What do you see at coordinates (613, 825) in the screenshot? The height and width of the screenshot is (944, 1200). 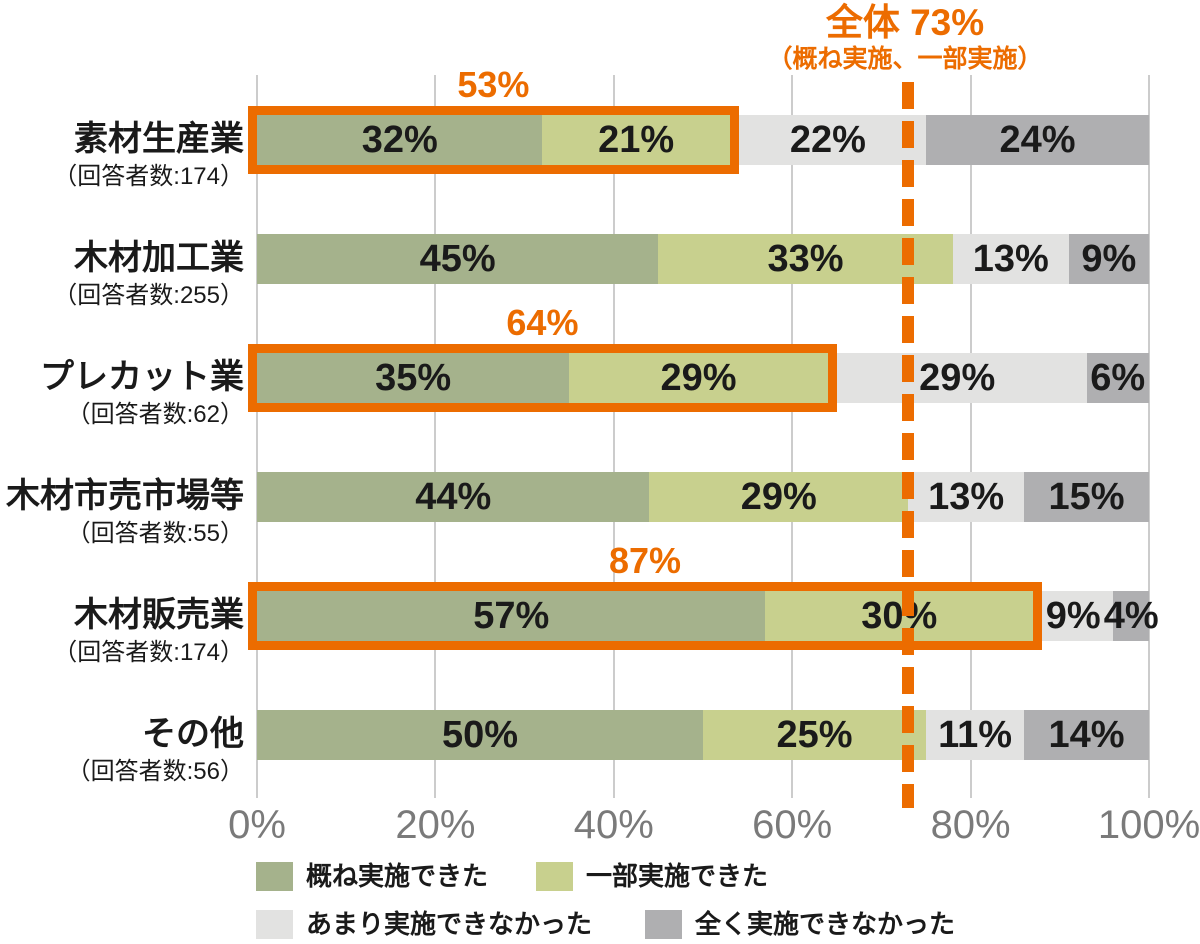 I see `axis-tick-label: 40%` at bounding box center [613, 825].